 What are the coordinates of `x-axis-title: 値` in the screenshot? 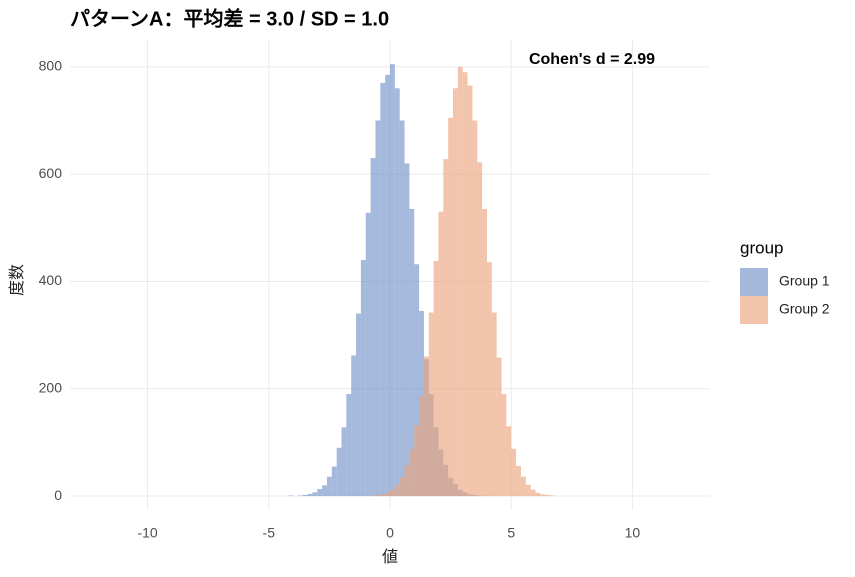 It's located at (390, 557).